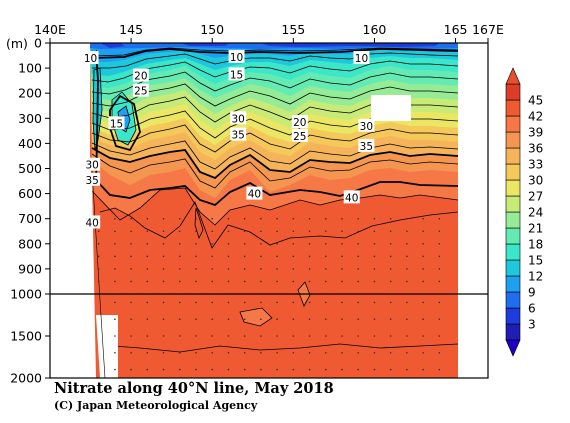 The image size is (570, 423). What do you see at coordinates (535, 165) in the screenshot?
I see `colorbar-label: 33` at bounding box center [535, 165].